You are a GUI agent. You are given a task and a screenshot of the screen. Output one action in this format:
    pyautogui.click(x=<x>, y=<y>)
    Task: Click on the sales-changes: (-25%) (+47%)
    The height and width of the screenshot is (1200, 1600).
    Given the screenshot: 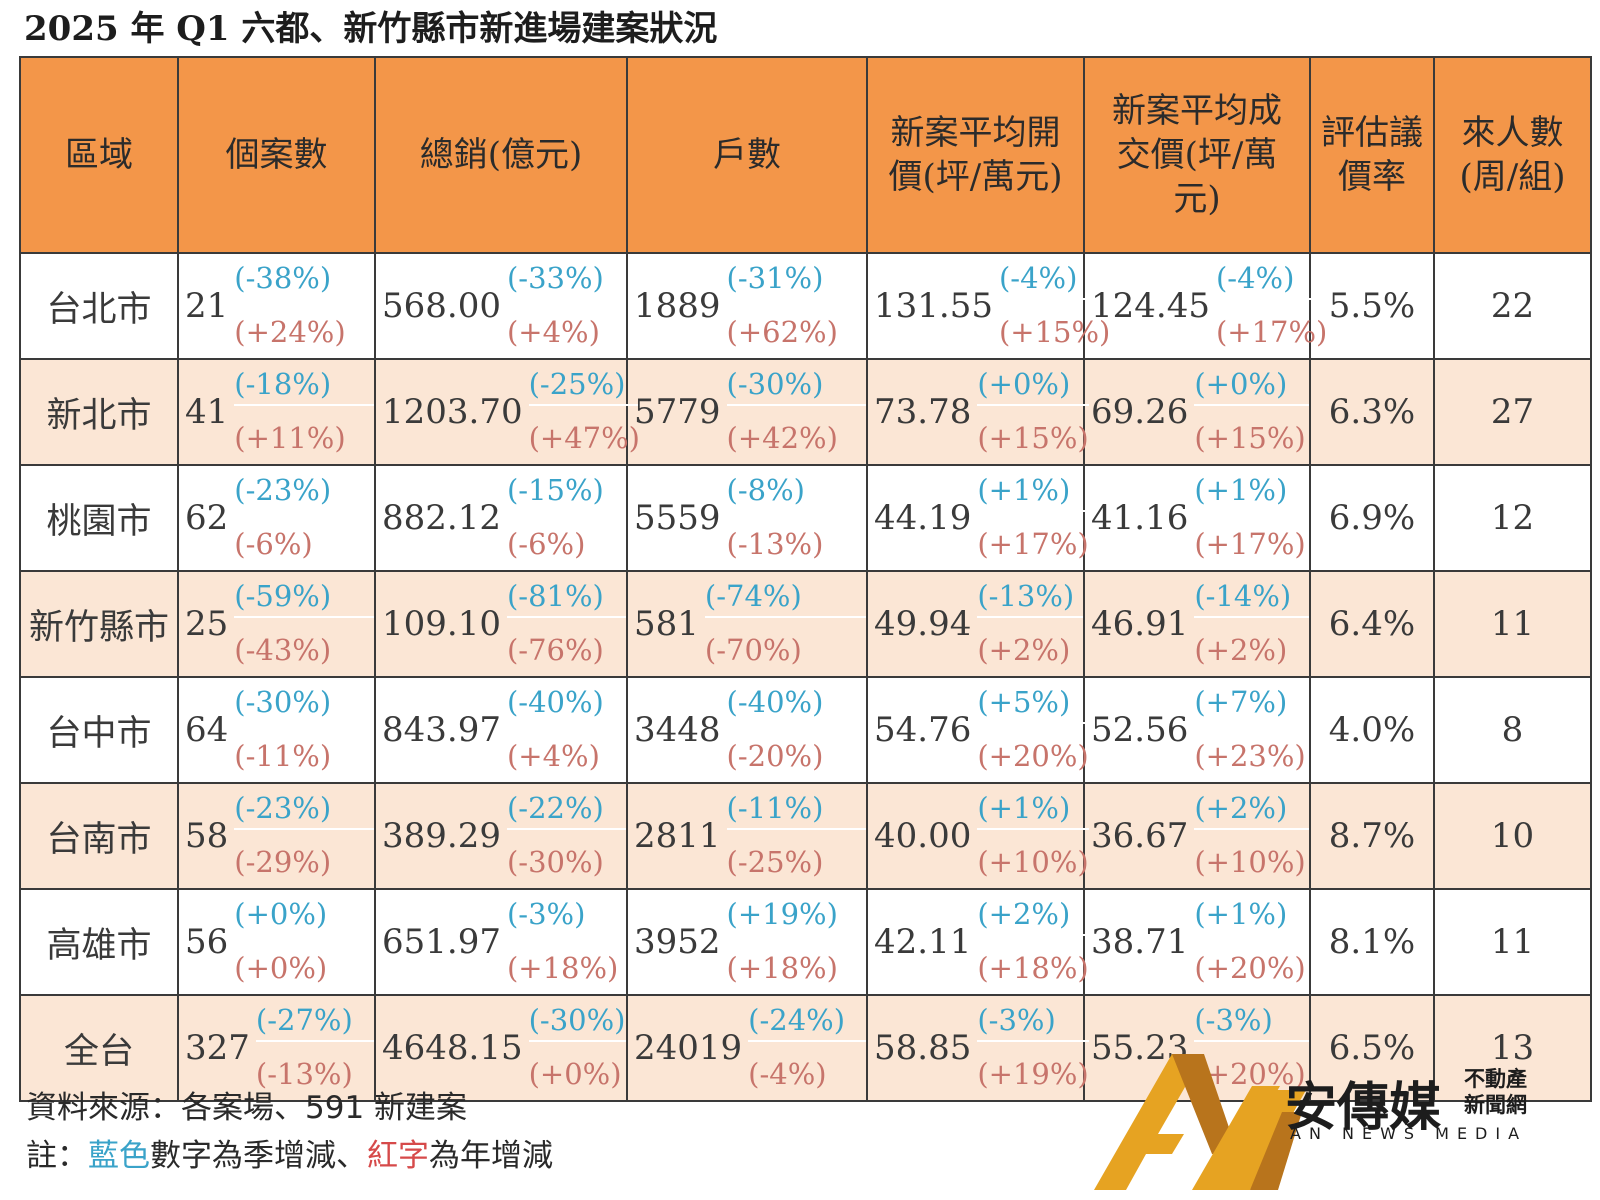 What is the action you would take?
    pyautogui.click(x=581, y=412)
    